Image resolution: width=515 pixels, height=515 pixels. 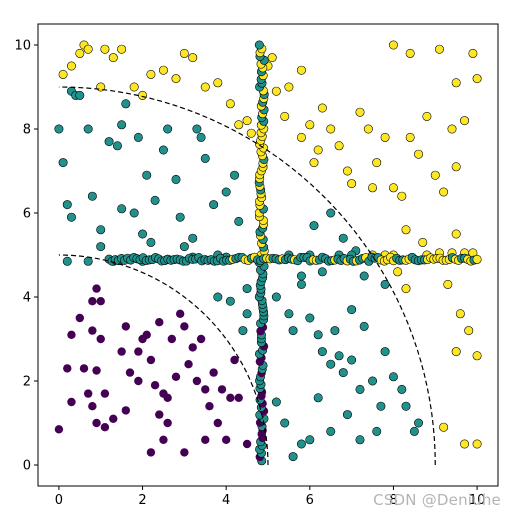 I want to click on y-tick-label: 8, so click(x=27, y=130).